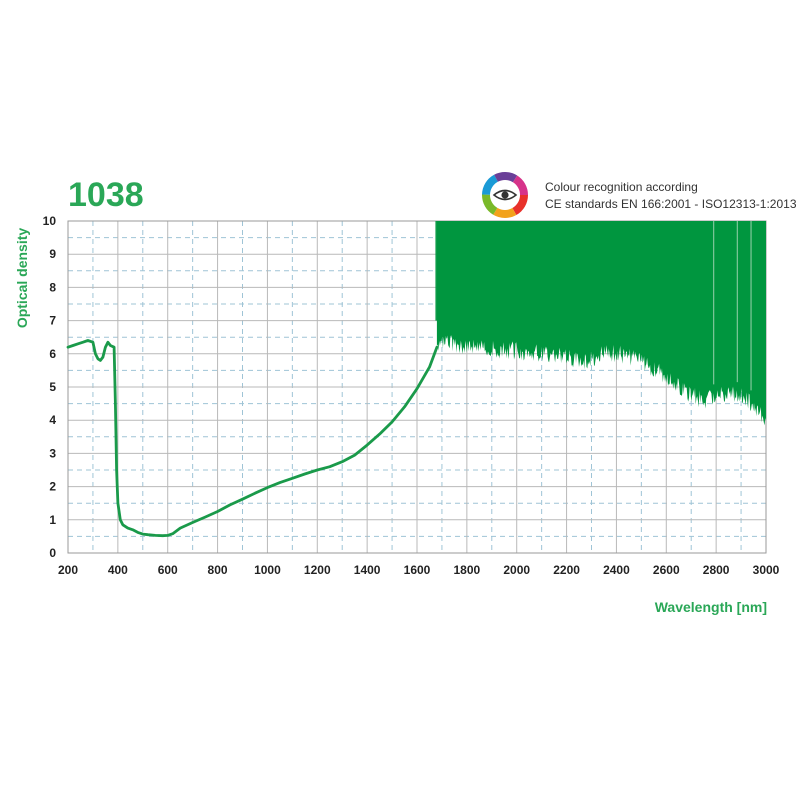 The image size is (800, 800). I want to click on x-tick-label: 2800, so click(716, 570).